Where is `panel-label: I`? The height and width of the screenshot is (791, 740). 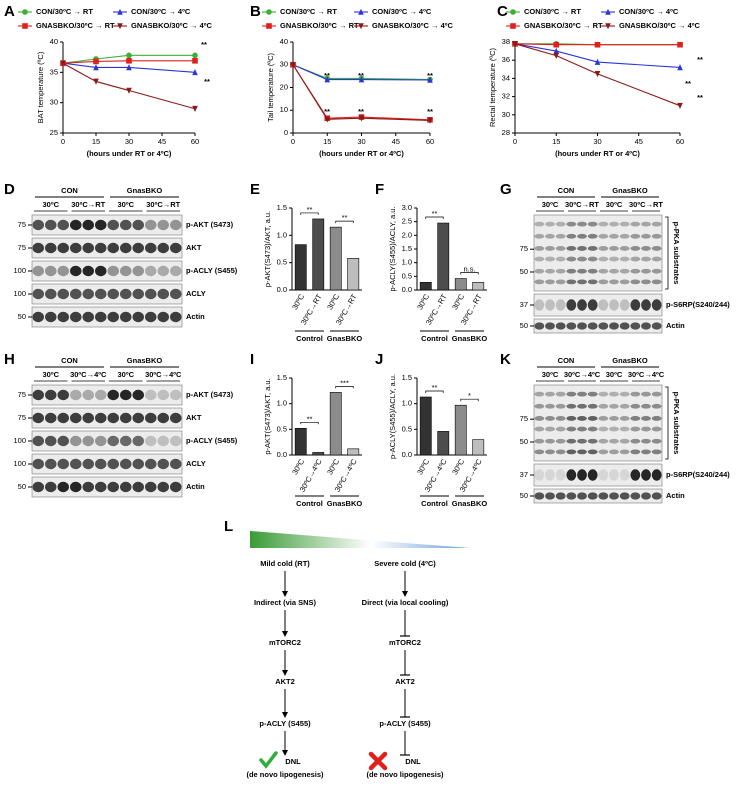
panel-label: I is located at coordinates (252, 359).